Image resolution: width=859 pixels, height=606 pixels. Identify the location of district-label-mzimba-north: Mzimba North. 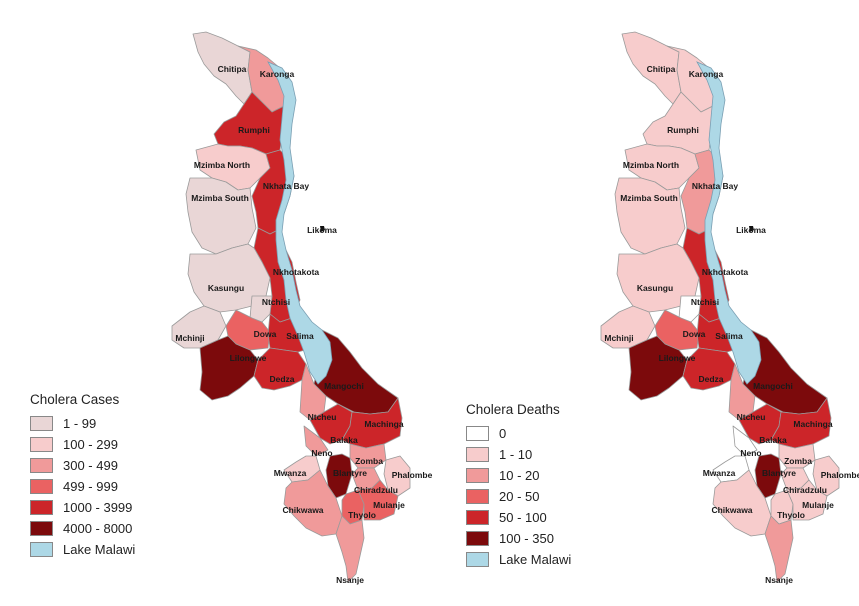
(651, 165).